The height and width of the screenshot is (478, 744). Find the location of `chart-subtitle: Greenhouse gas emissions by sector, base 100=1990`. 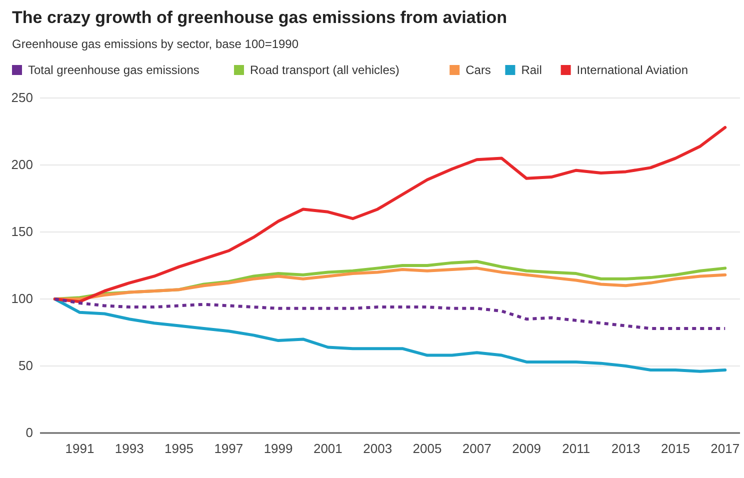

chart-subtitle: Greenhouse gas emissions by sector, base 100=1990 is located at coordinates (155, 44).